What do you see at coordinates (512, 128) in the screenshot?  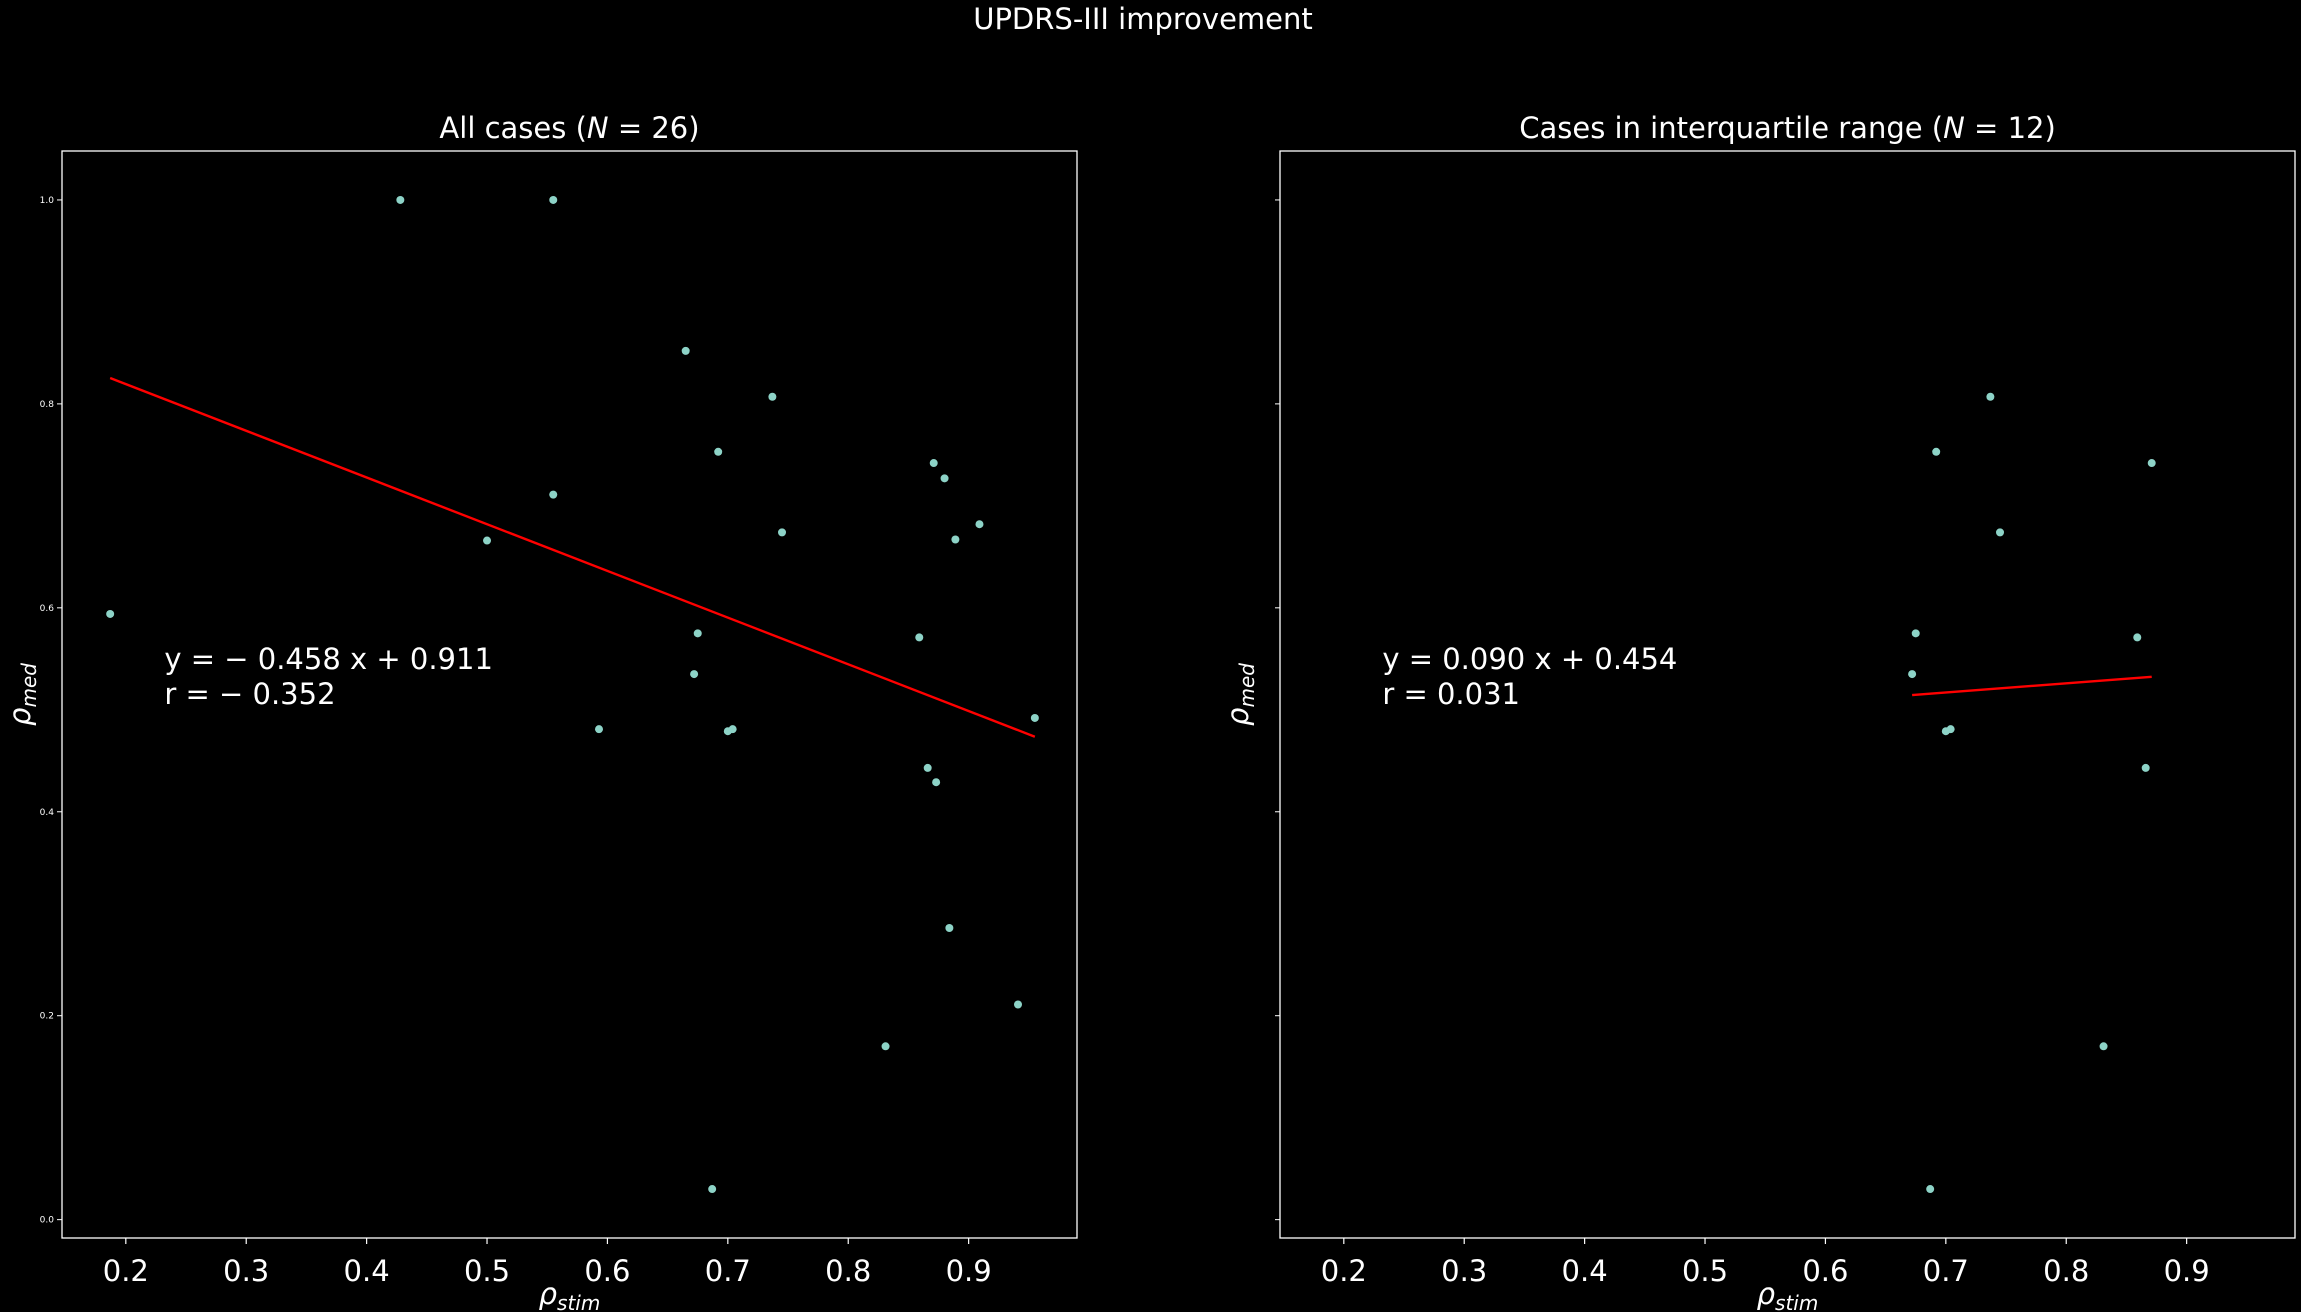 I see `panel-title-prefix: All cases (` at bounding box center [512, 128].